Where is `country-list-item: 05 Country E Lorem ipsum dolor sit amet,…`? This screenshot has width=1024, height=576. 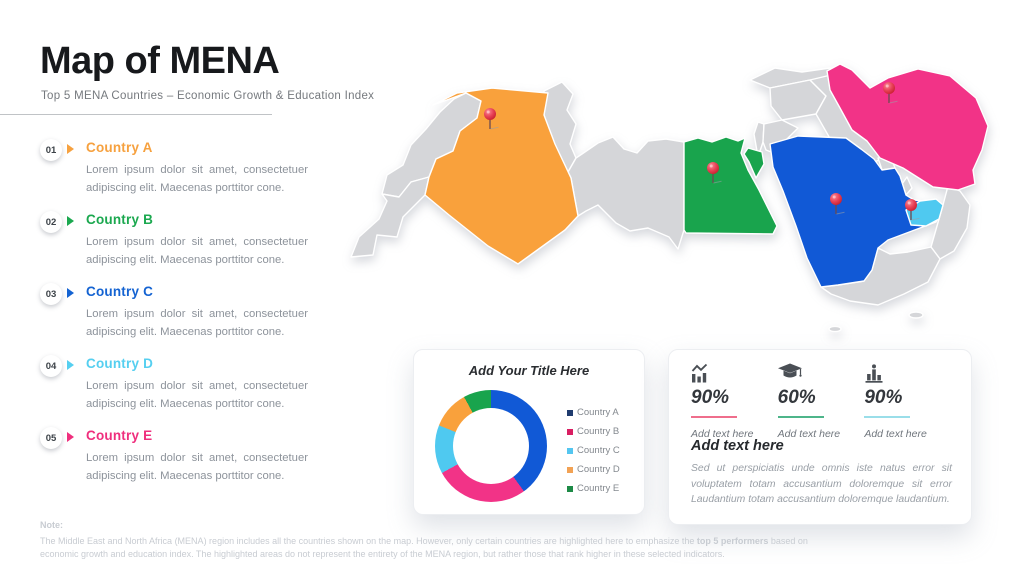 country-list-item: 05 Country E Lorem ipsum dolor sit amet,… is located at coordinates (174, 464).